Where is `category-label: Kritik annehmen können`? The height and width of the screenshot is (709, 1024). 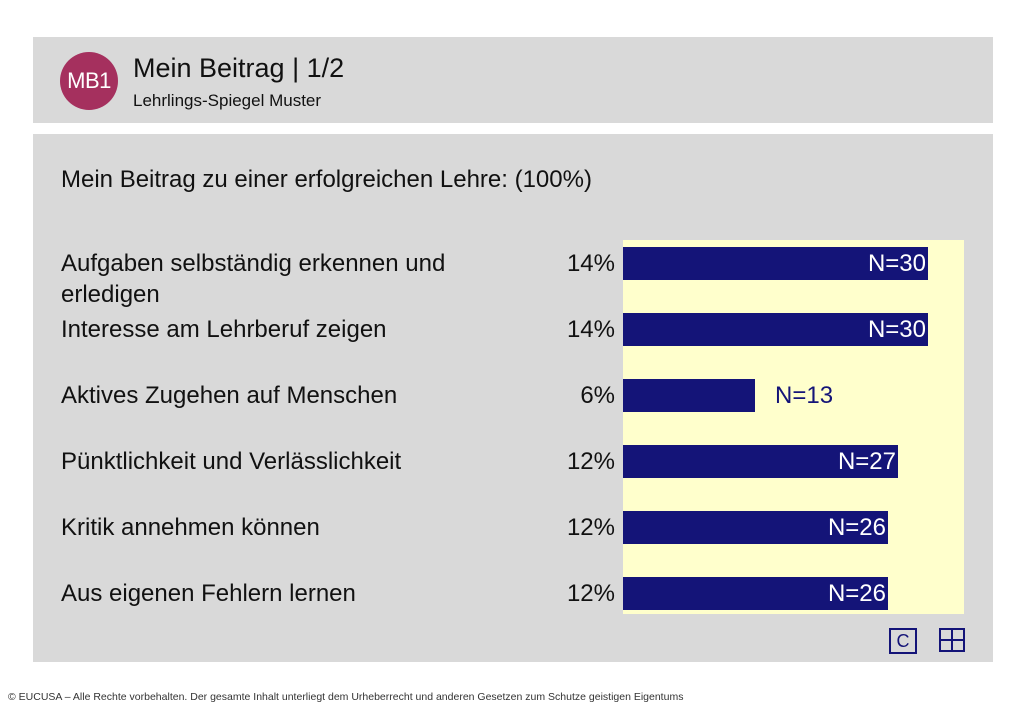 category-label: Kritik annehmen können is located at coordinates (190, 527).